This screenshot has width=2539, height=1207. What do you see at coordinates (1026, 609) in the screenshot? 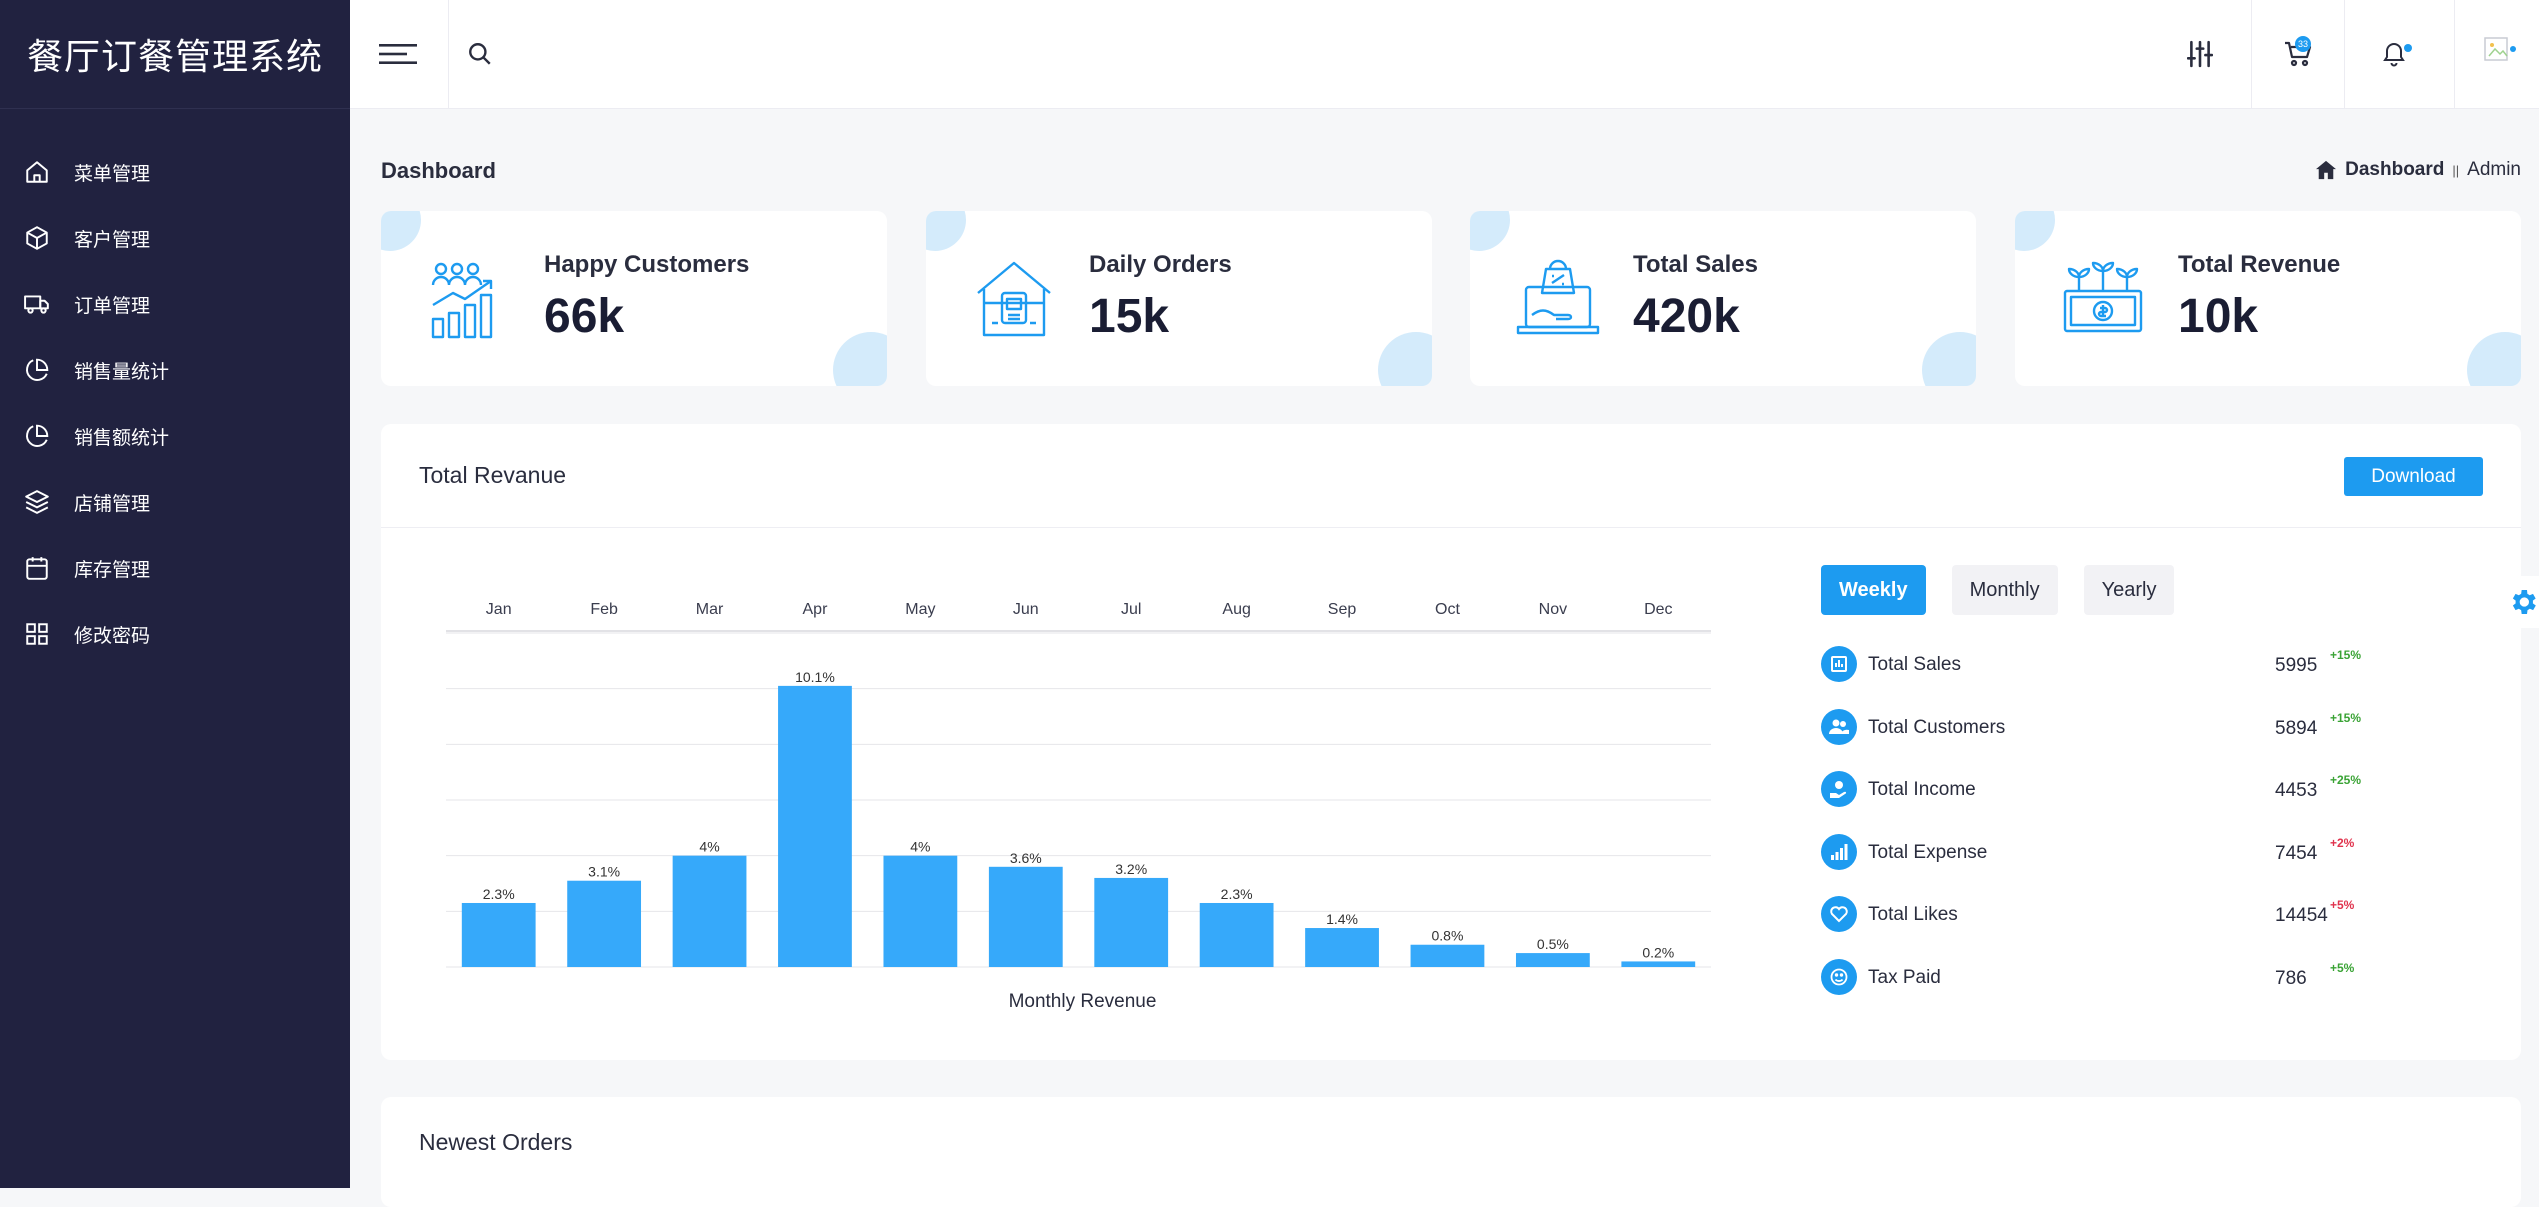
I see `chart-x-tick-label: Jun` at bounding box center [1026, 609].